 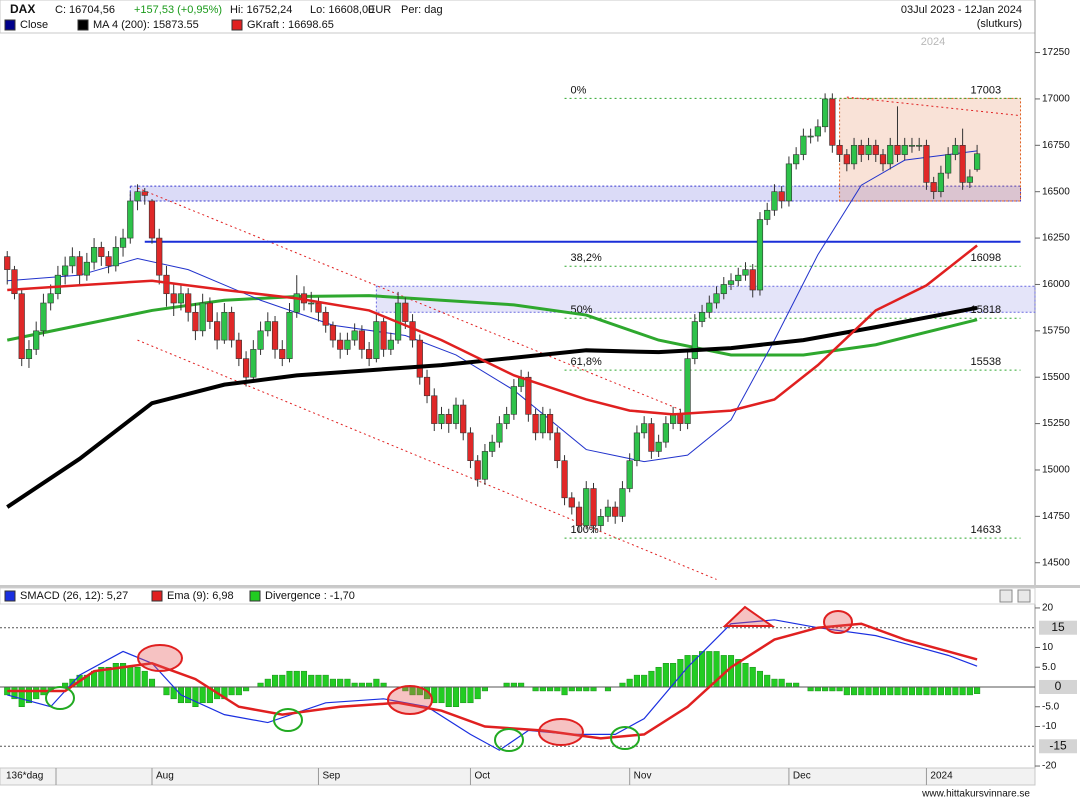 I want to click on level-label: 15, so click(x=1058, y=627).